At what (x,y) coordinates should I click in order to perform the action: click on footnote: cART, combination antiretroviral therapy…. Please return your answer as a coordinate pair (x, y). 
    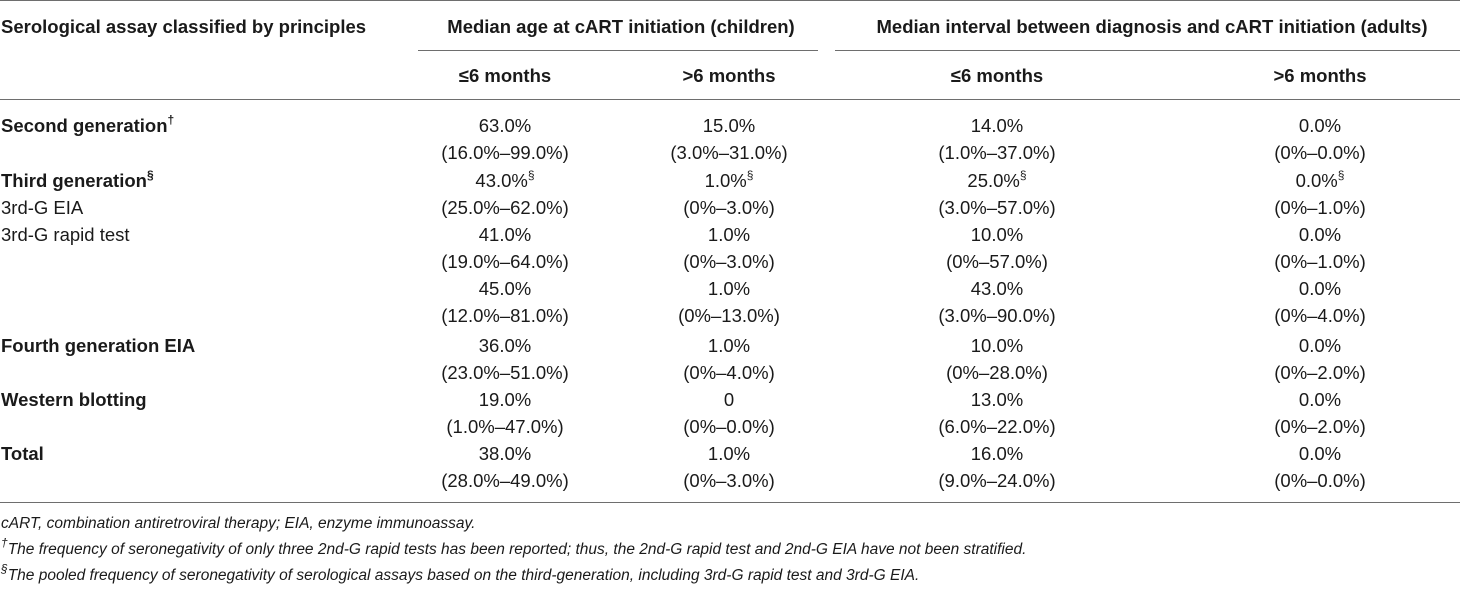
    Looking at the image, I should click on (238, 524).